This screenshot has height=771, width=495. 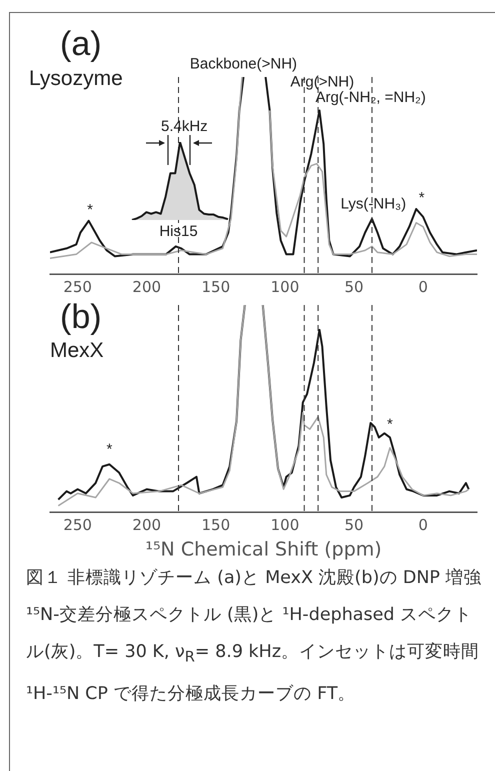 I want to click on chart-subtitle: Lysozyme, so click(x=76, y=78).